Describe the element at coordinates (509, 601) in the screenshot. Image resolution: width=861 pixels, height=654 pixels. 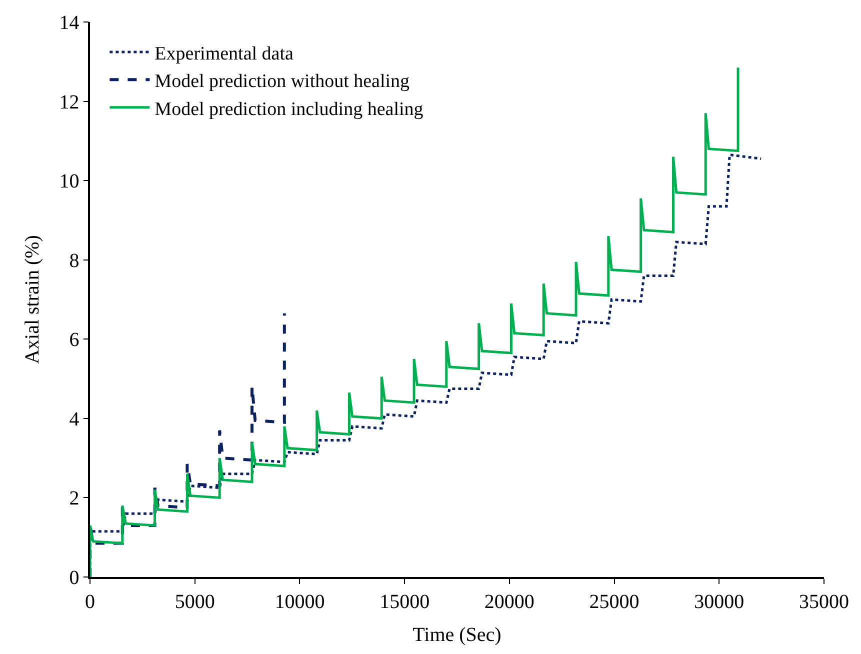
I see `x-tick-label: 20000` at that location.